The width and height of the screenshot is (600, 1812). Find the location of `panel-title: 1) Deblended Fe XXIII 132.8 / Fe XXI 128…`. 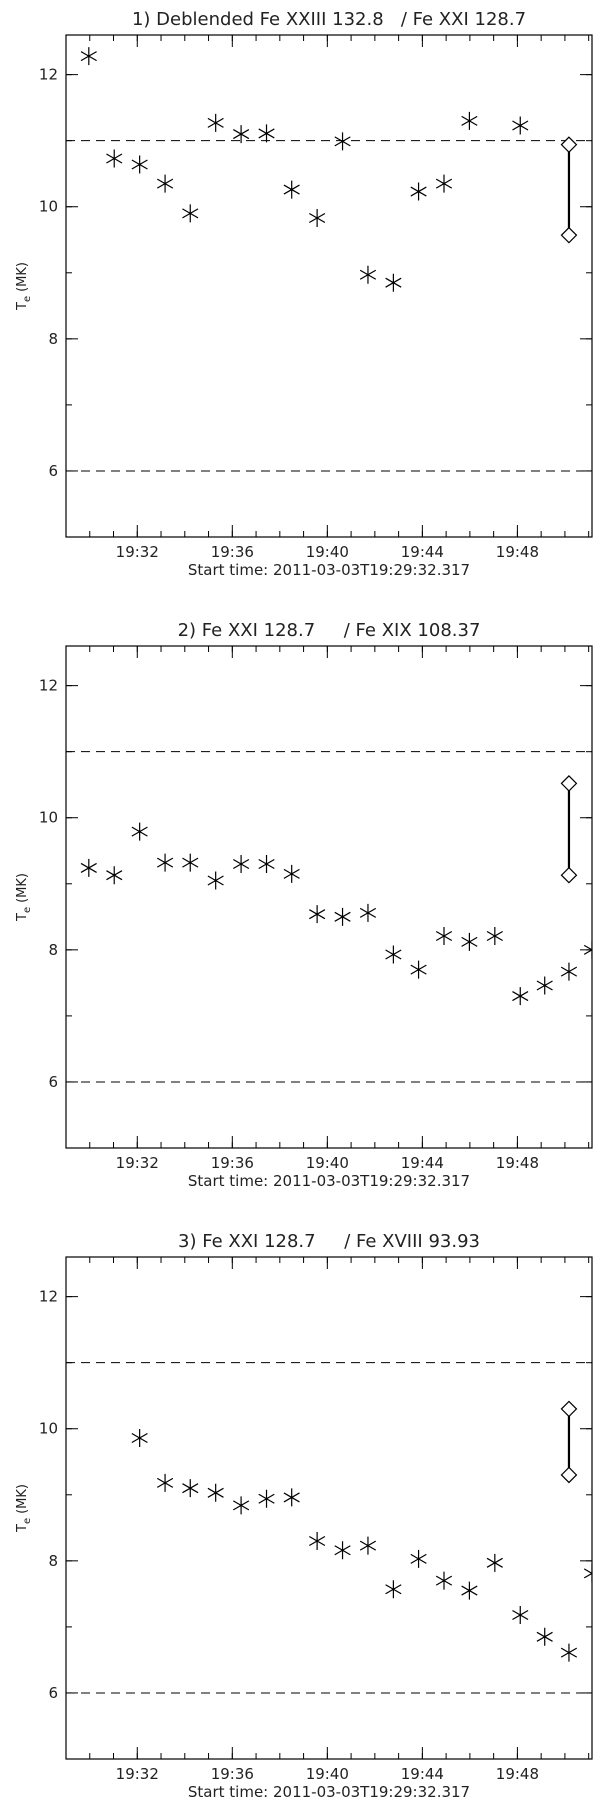

panel-title: 1) Deblended Fe XXIII 132.8 / Fe XXI 128… is located at coordinates (329, 19).